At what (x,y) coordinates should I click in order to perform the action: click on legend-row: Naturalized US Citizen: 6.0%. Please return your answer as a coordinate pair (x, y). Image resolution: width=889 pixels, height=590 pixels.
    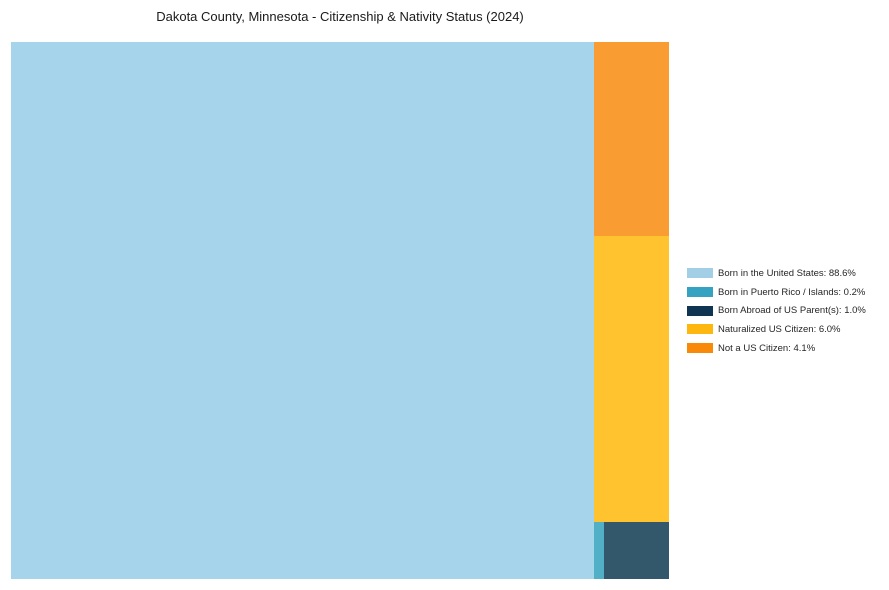
    Looking at the image, I should click on (776, 329).